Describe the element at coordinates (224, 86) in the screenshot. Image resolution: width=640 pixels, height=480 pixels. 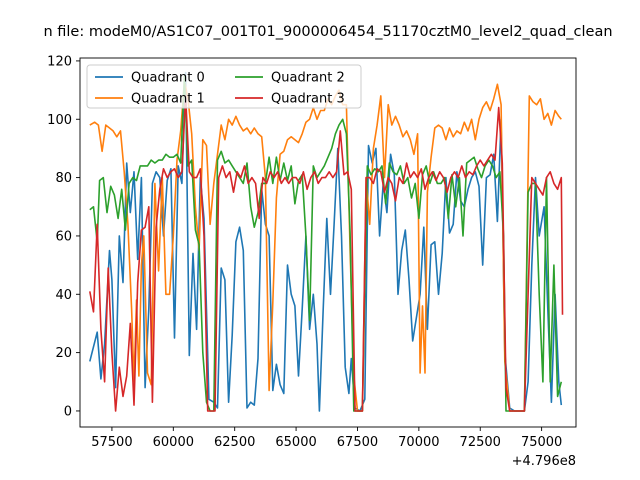
I see `legend-box` at that location.